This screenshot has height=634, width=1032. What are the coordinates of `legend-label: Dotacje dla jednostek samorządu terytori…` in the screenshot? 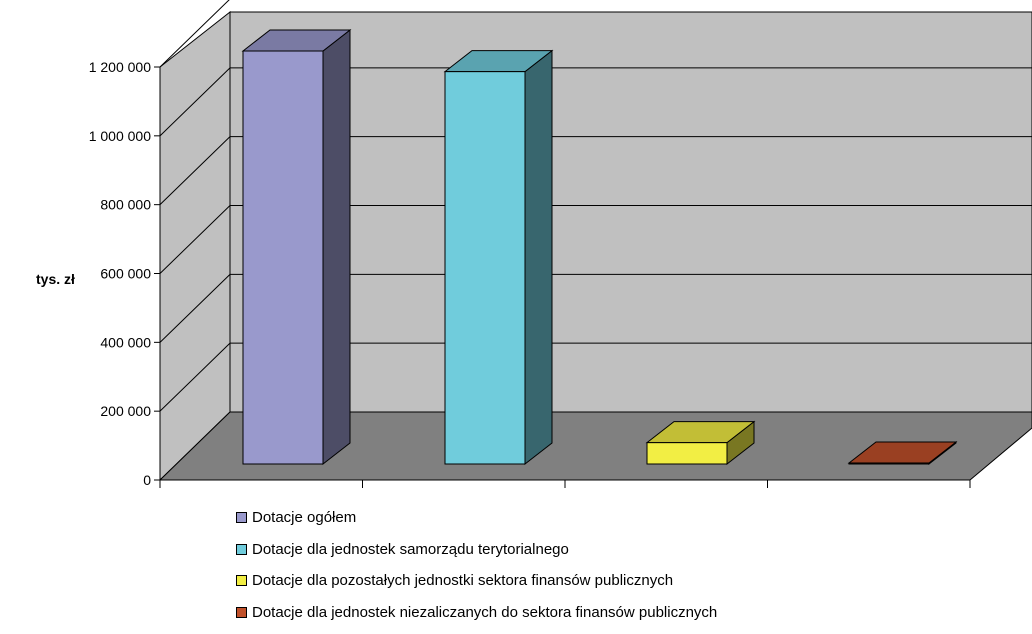 It's located at (410, 549).